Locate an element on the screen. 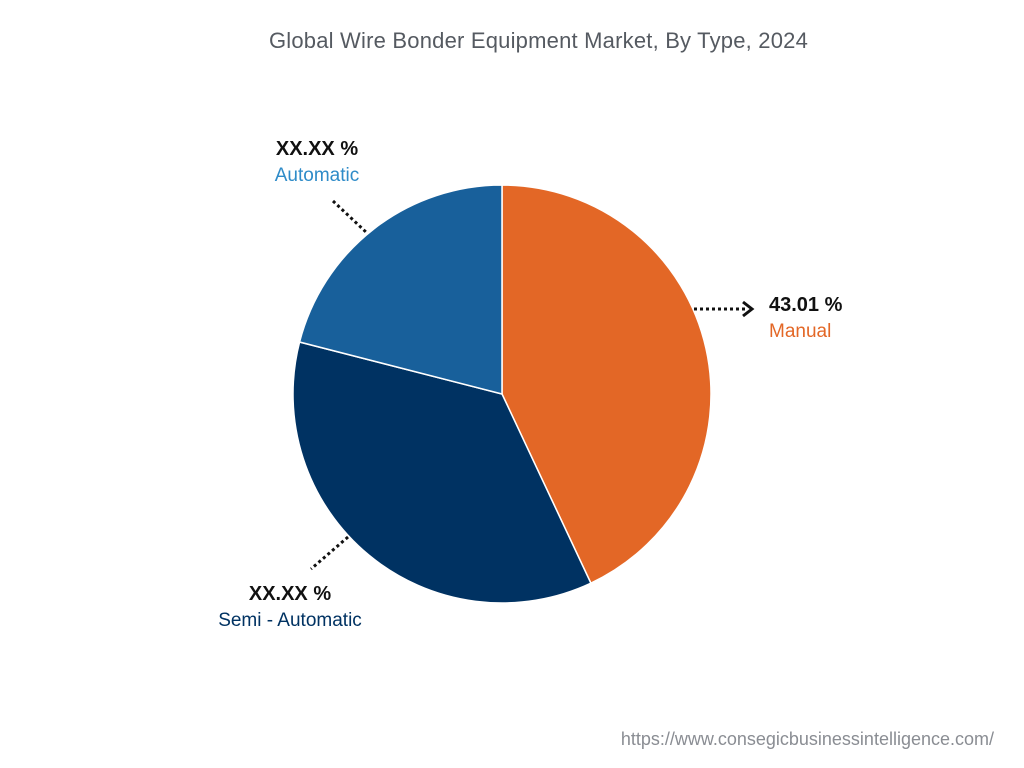 The image size is (1024, 768). slice-percentage: 43.01 % is located at coordinates (806, 305).